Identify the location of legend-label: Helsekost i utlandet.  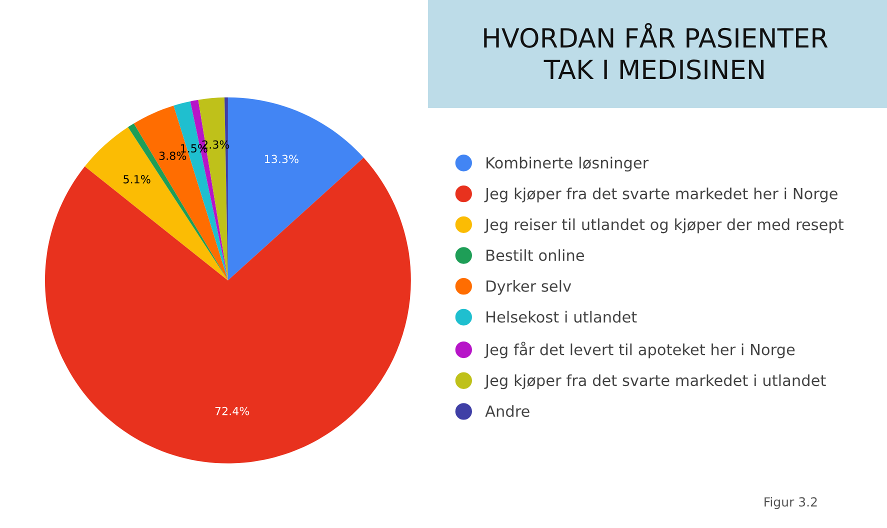
(561, 316).